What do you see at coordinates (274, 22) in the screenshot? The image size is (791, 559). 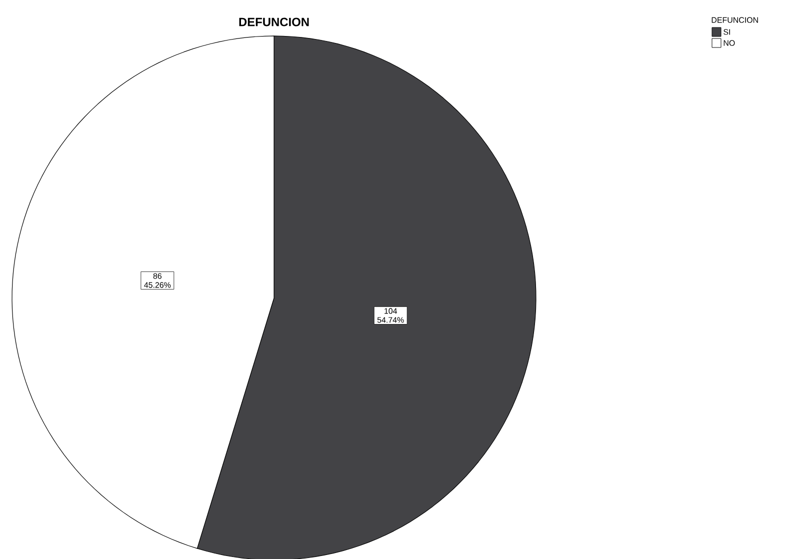 I see `chart-title: DEFUNCION` at bounding box center [274, 22].